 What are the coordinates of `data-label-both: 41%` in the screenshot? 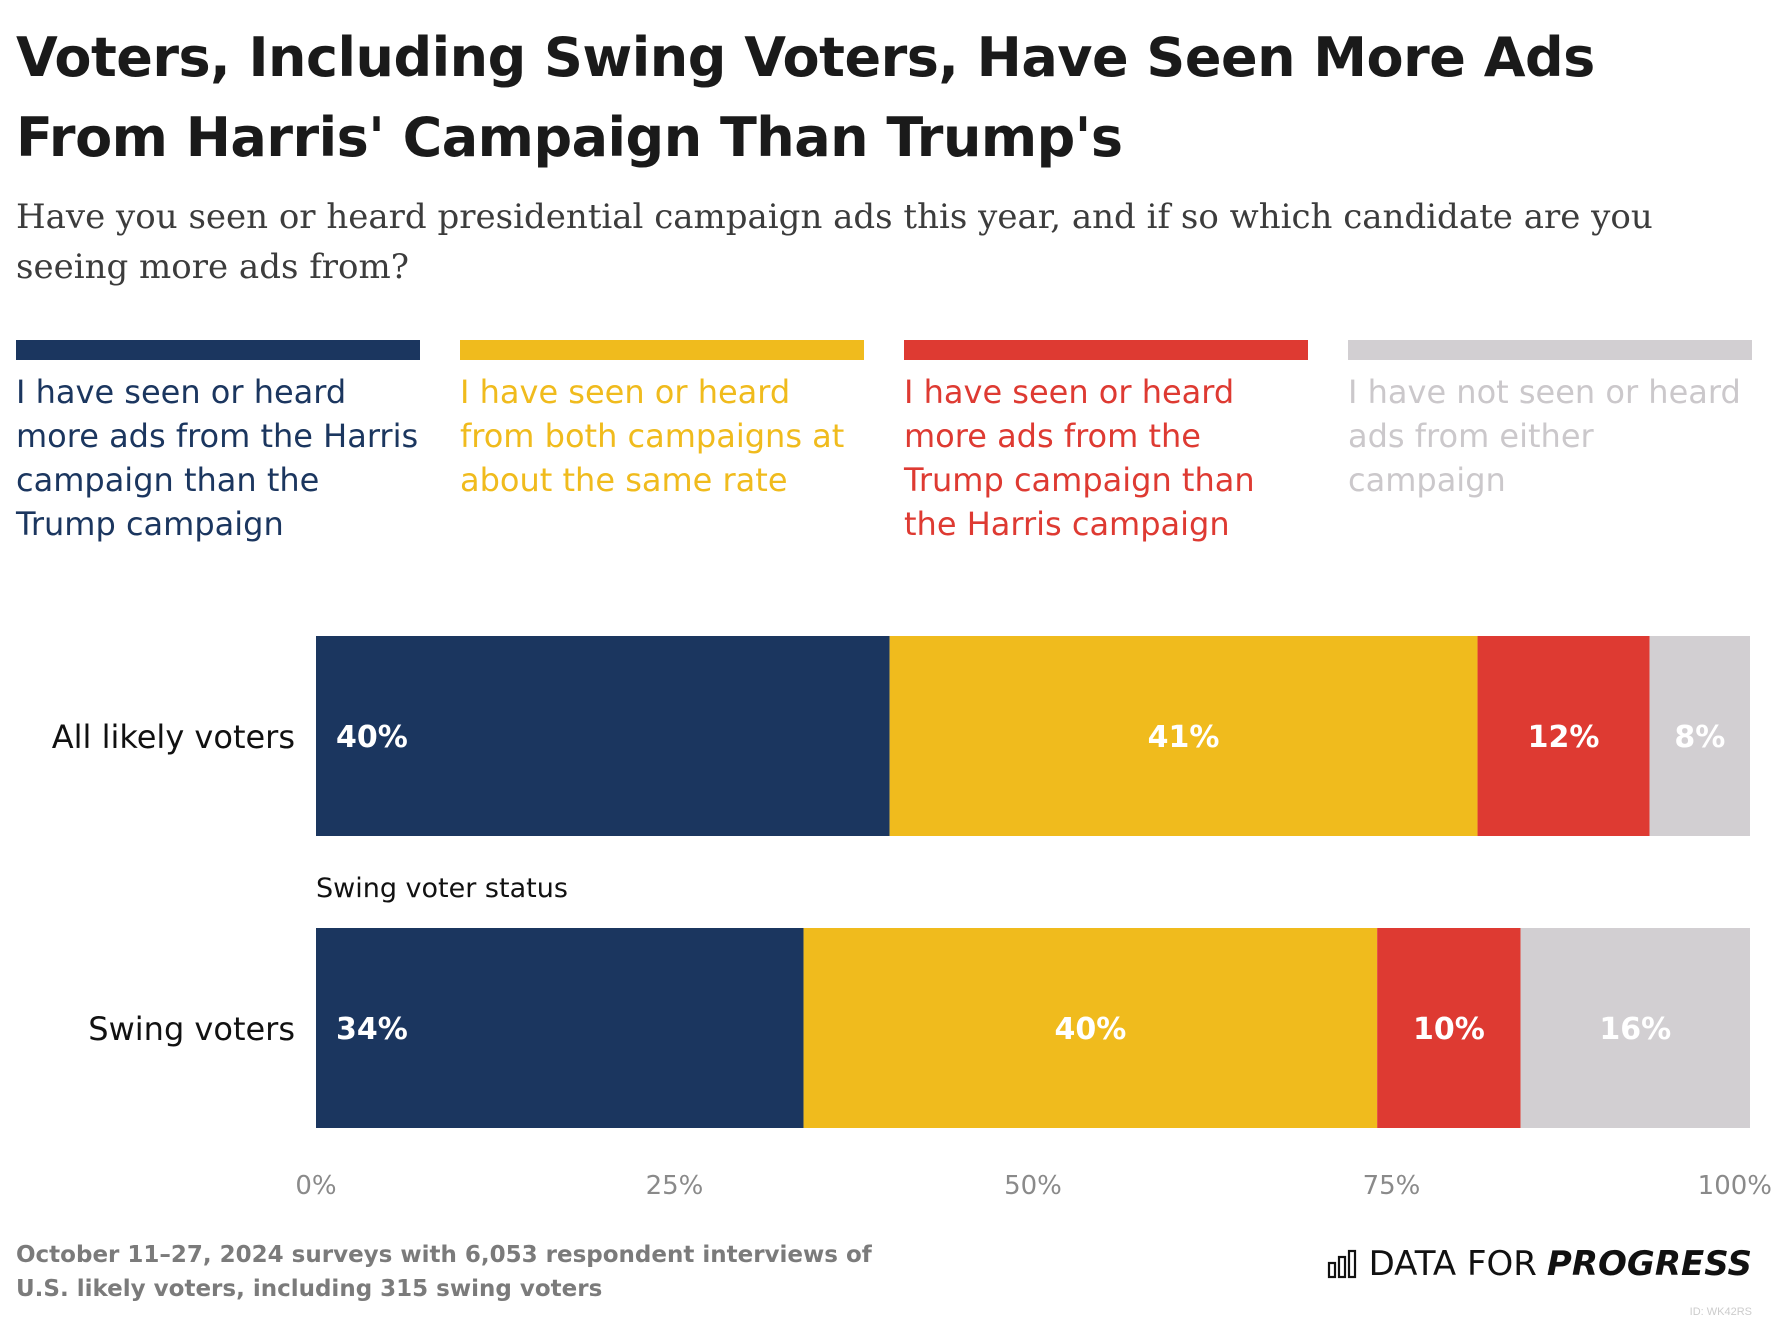 It's located at (1184, 737).